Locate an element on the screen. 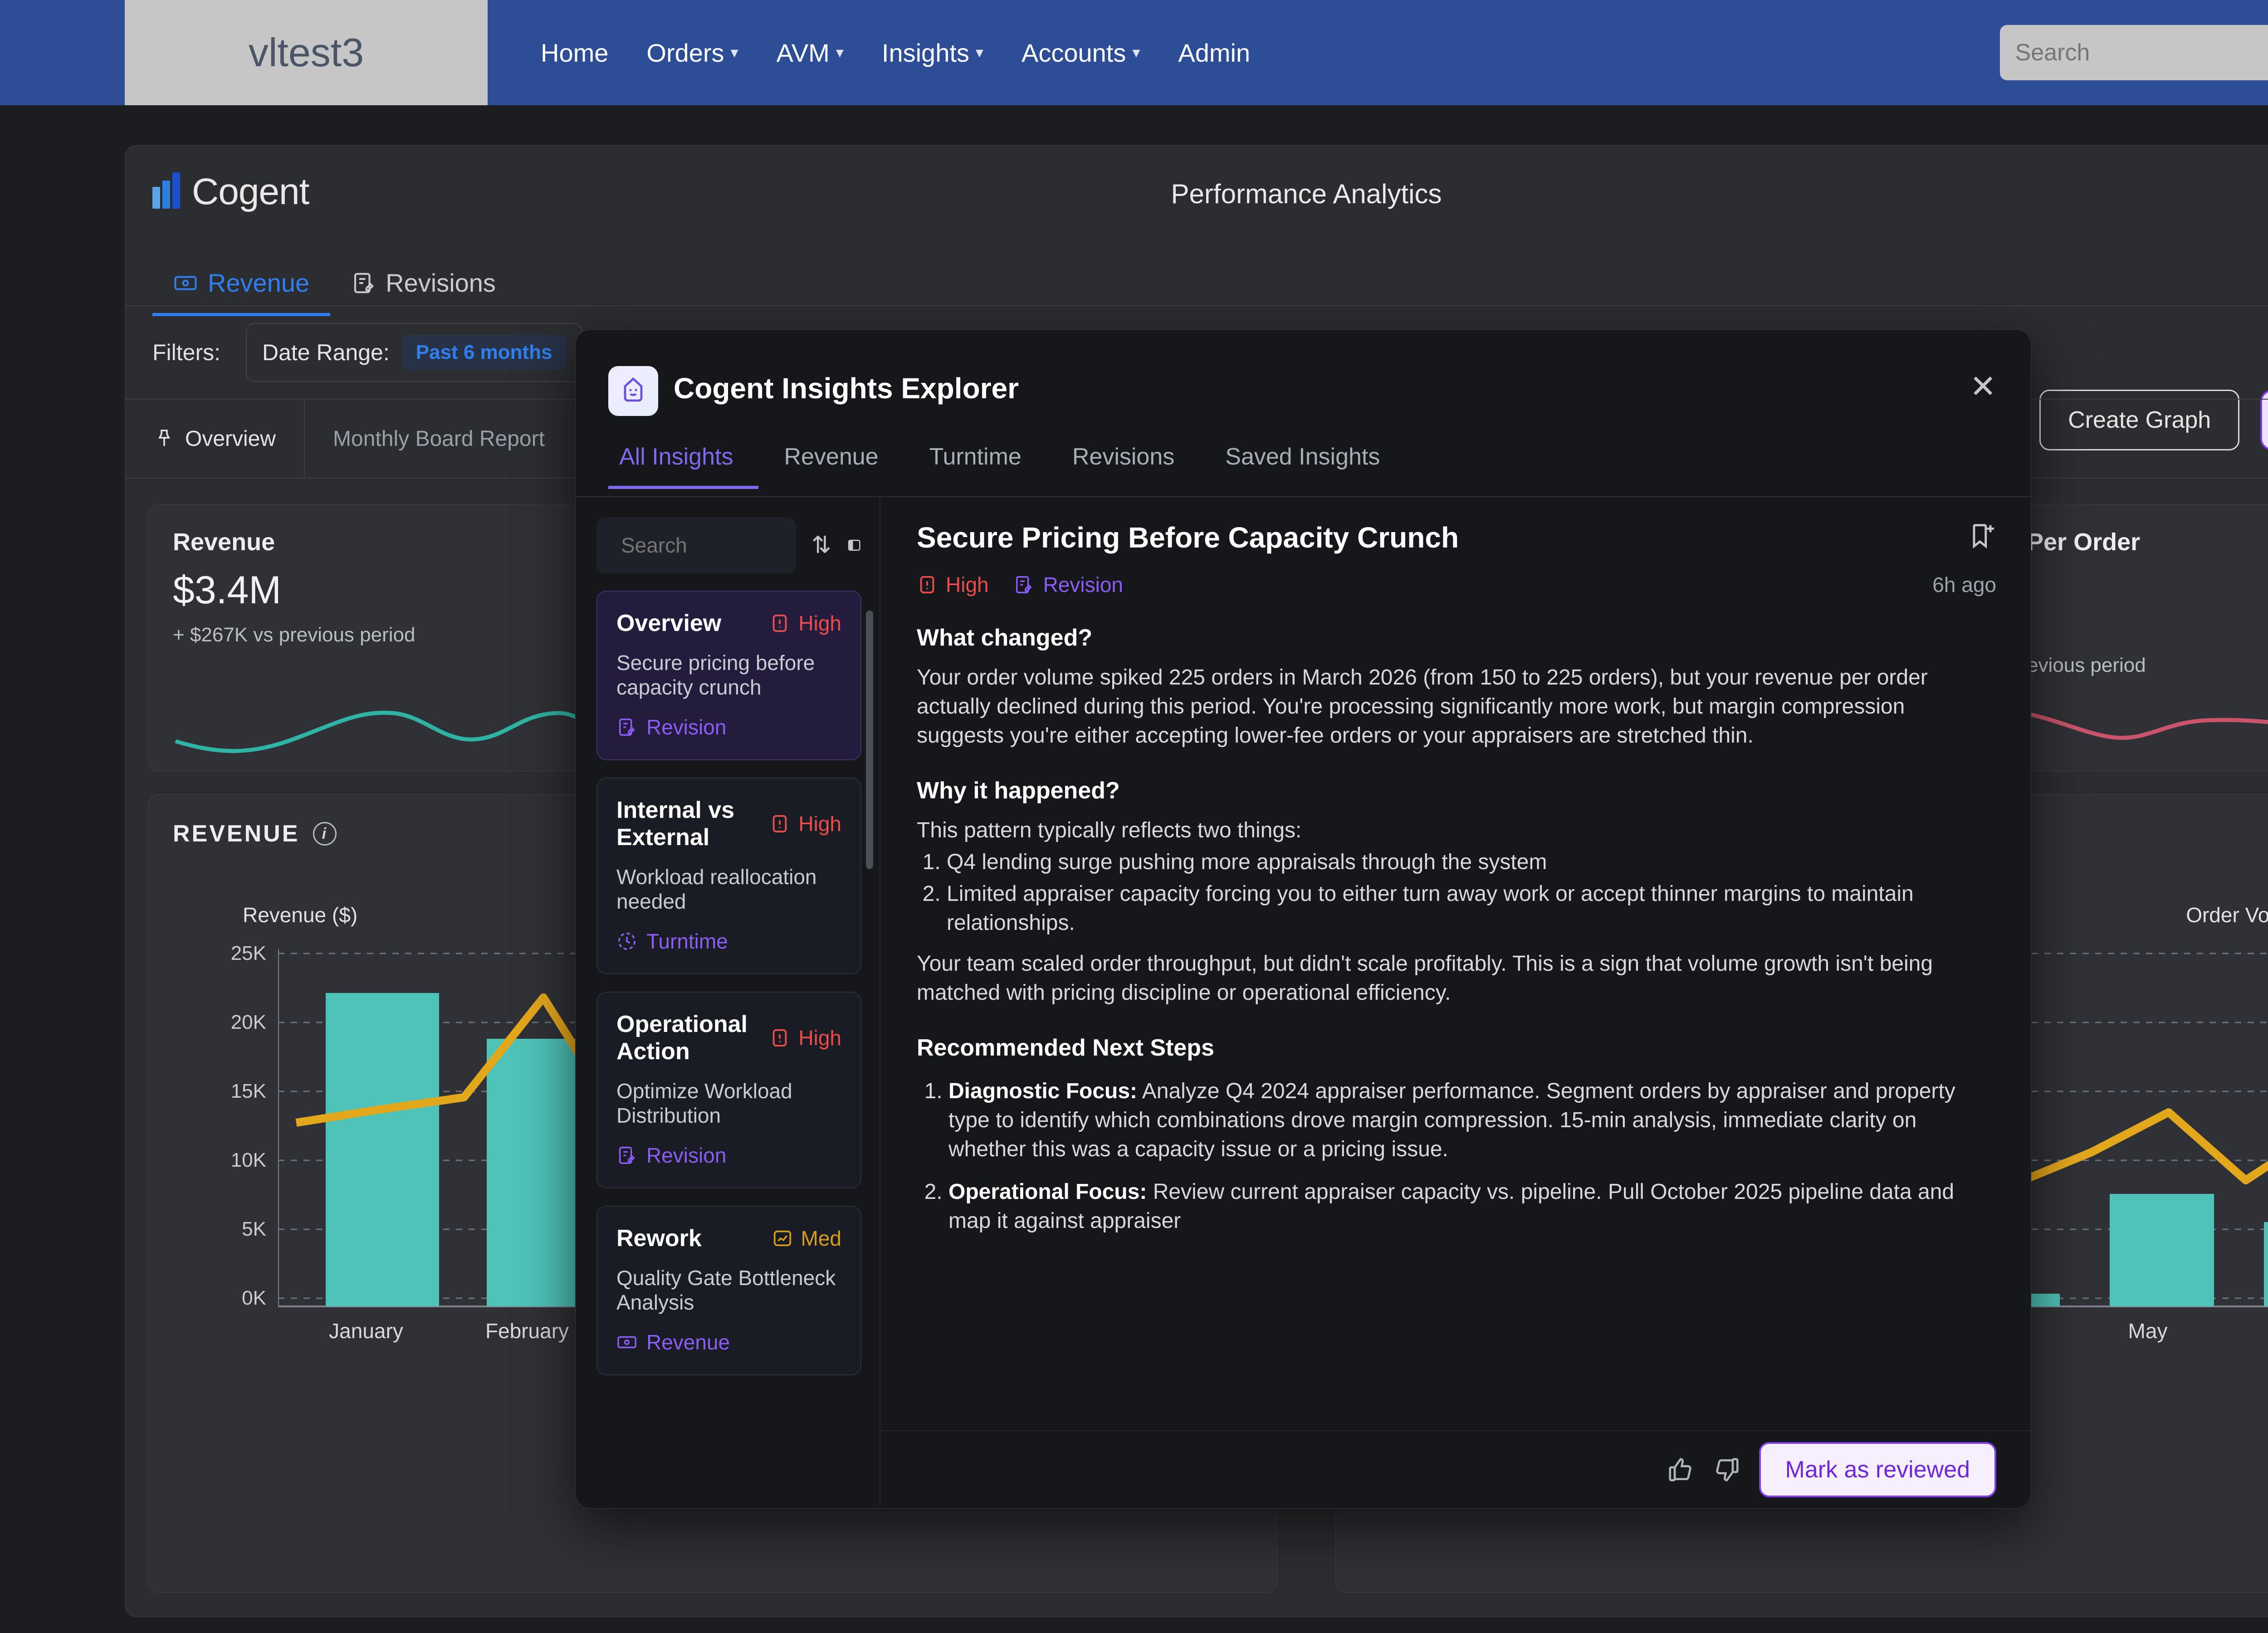  brand-label: vltest3 is located at coordinates (306, 52).